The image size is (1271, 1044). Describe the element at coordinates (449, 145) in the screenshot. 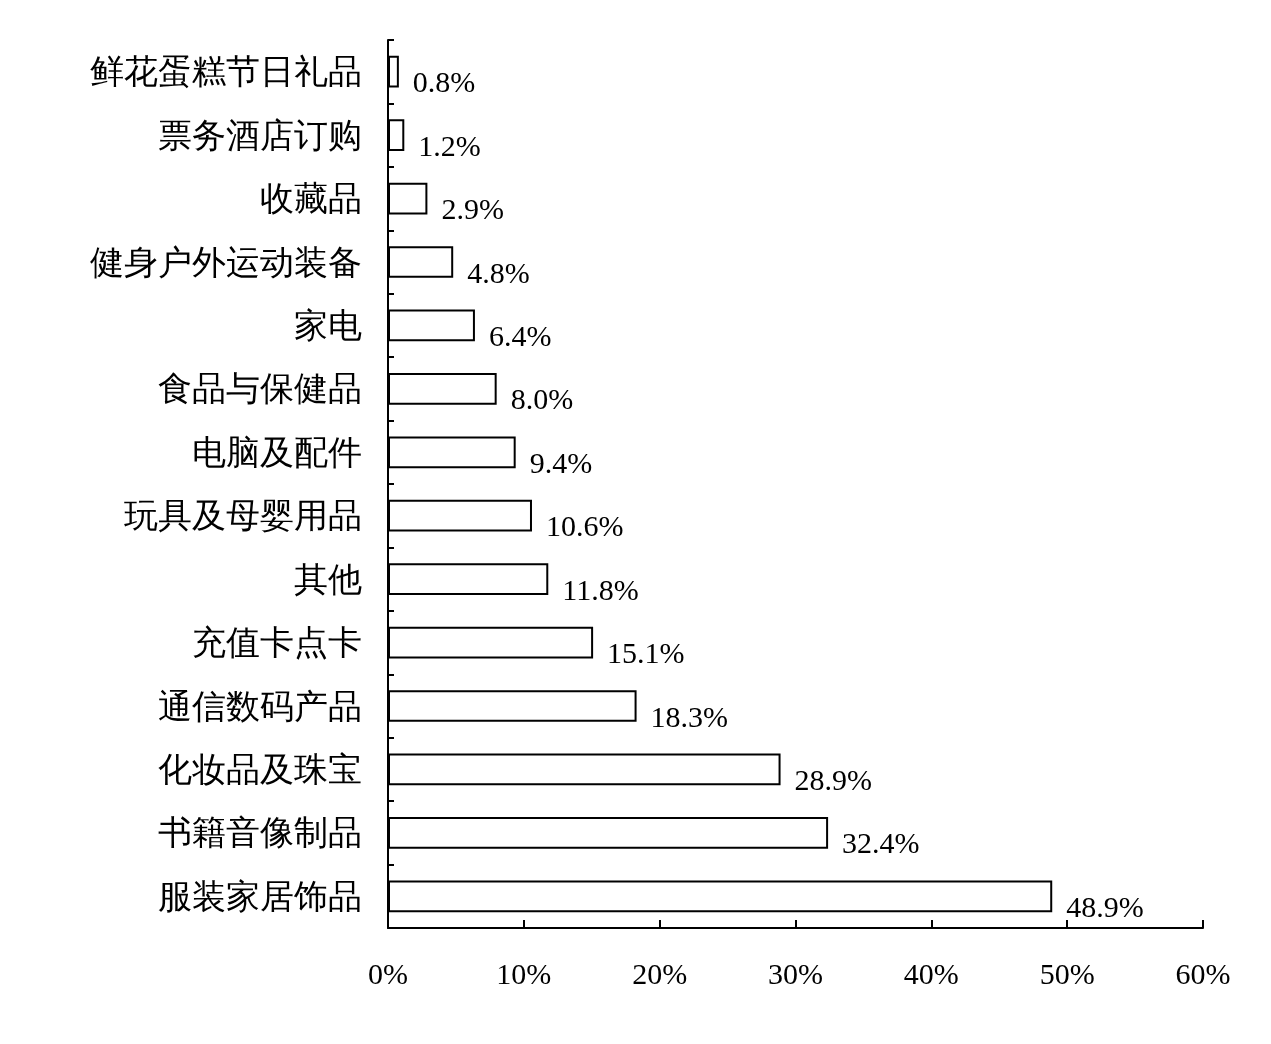

I see `data-label: 1.2%` at that location.